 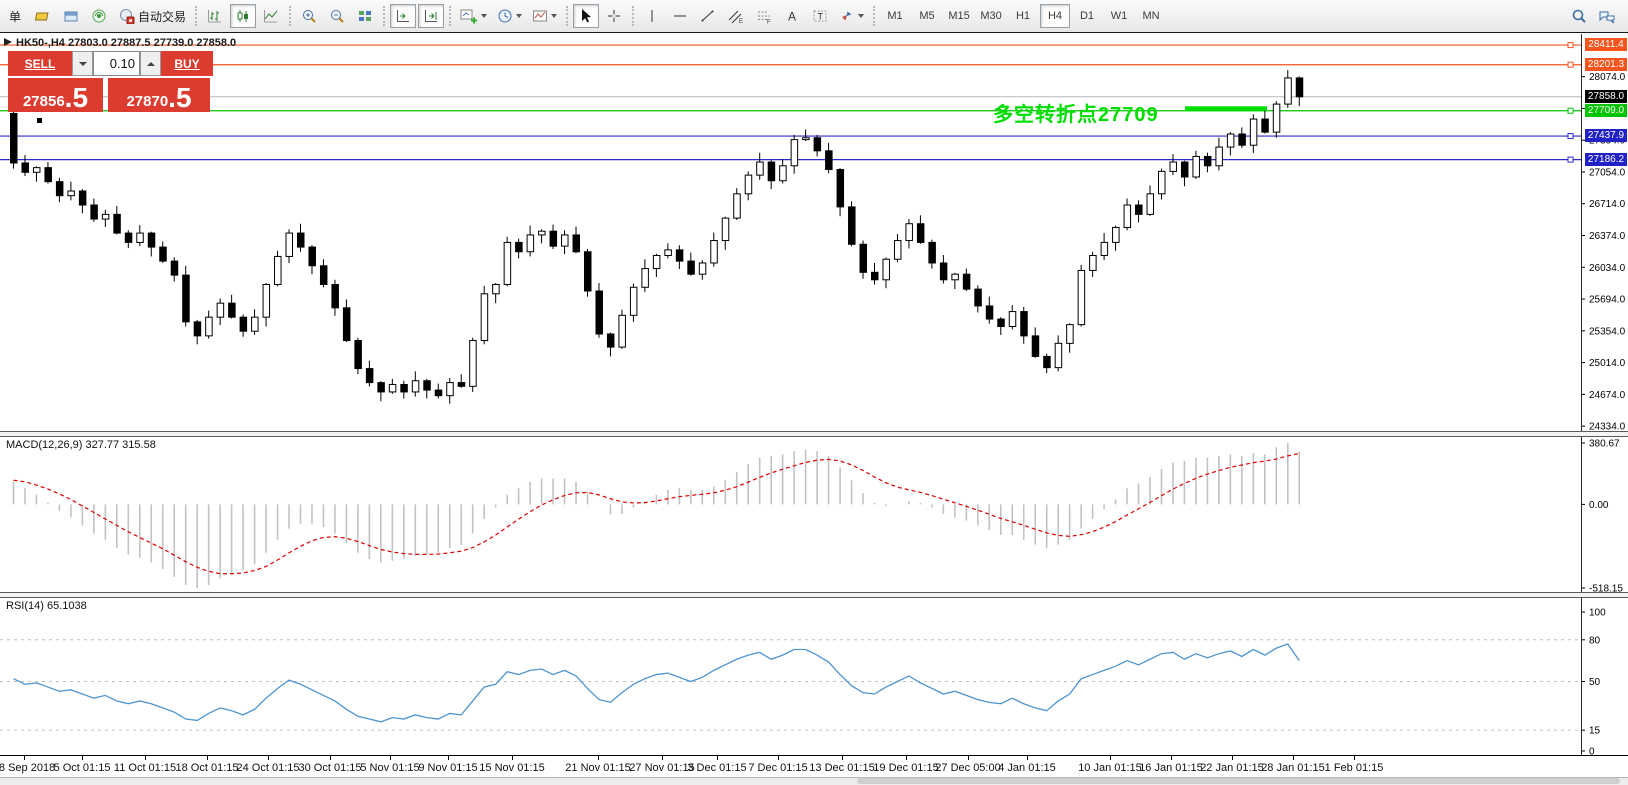 I want to click on timeframe-button-mn: MN, so click(x=1151, y=16).